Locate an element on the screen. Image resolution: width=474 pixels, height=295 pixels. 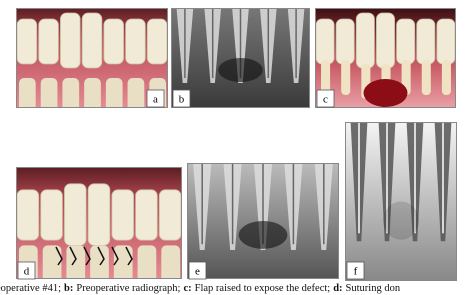
panel-label: b is located at coordinates (182, 100).